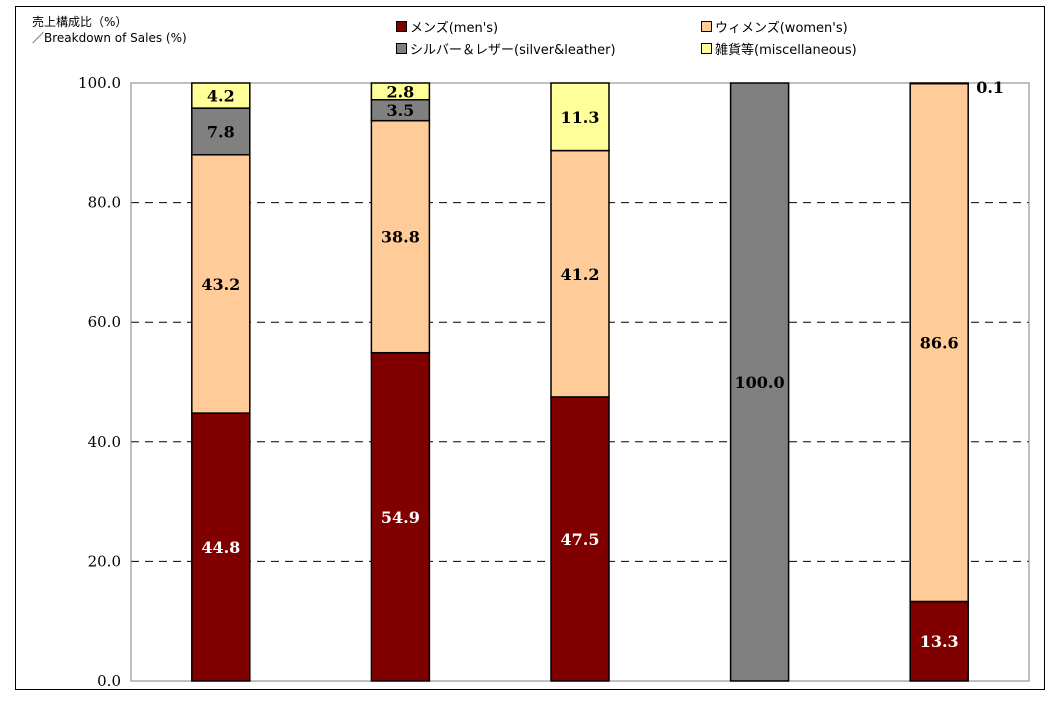  I want to click on legend-swatch-mens, so click(401, 26).